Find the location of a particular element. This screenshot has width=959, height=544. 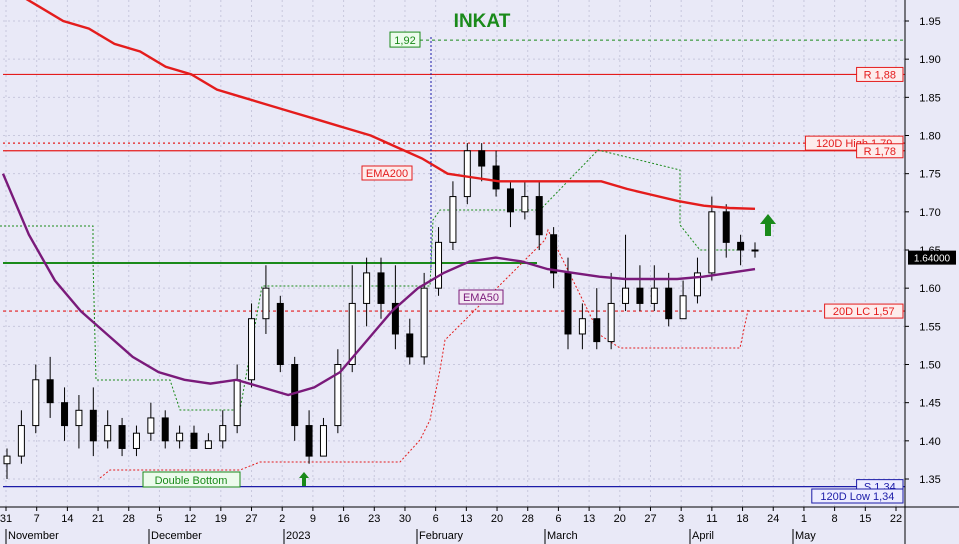

y-tick-label: 1.70 is located at coordinates (929, 213).